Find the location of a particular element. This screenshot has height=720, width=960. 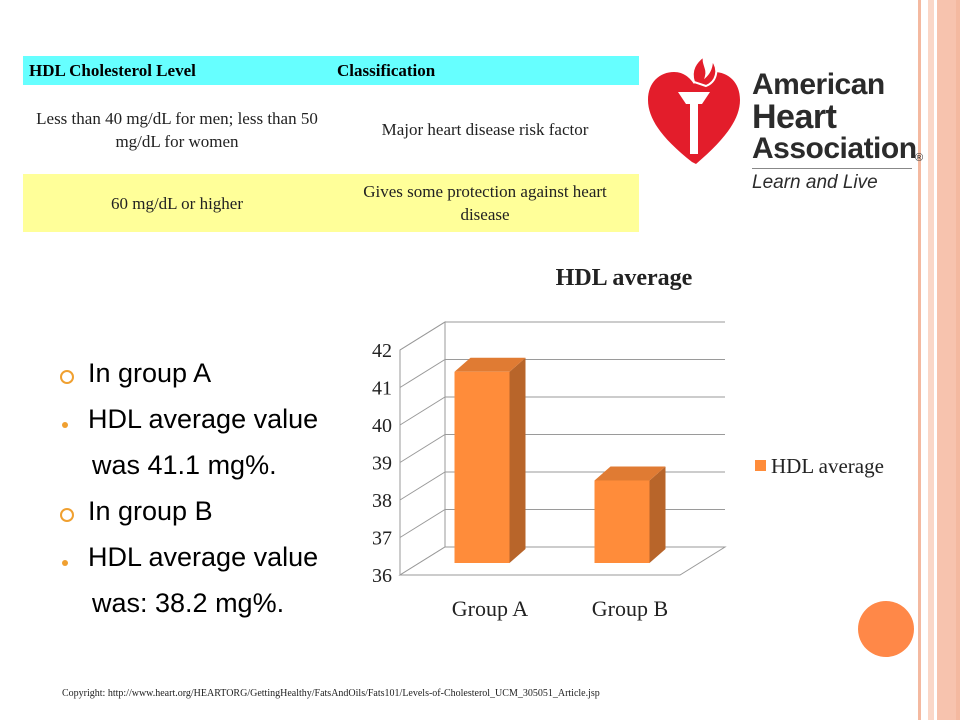

heart-torch-icon is located at coordinates (694, 108).